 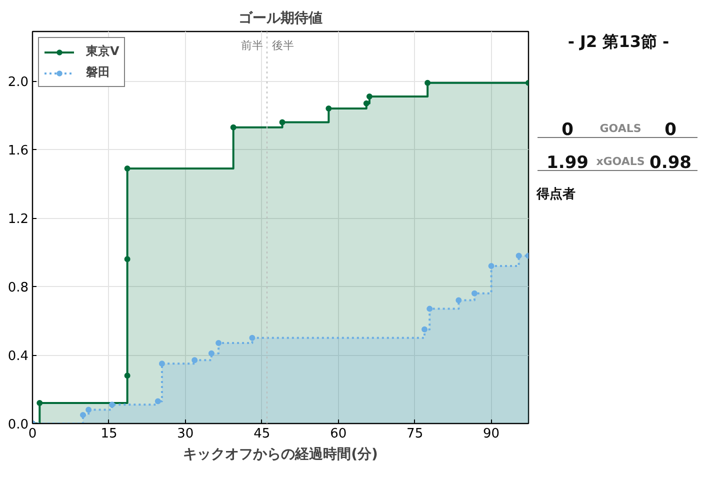 I want to click on annotation: 前半, so click(x=251, y=45).